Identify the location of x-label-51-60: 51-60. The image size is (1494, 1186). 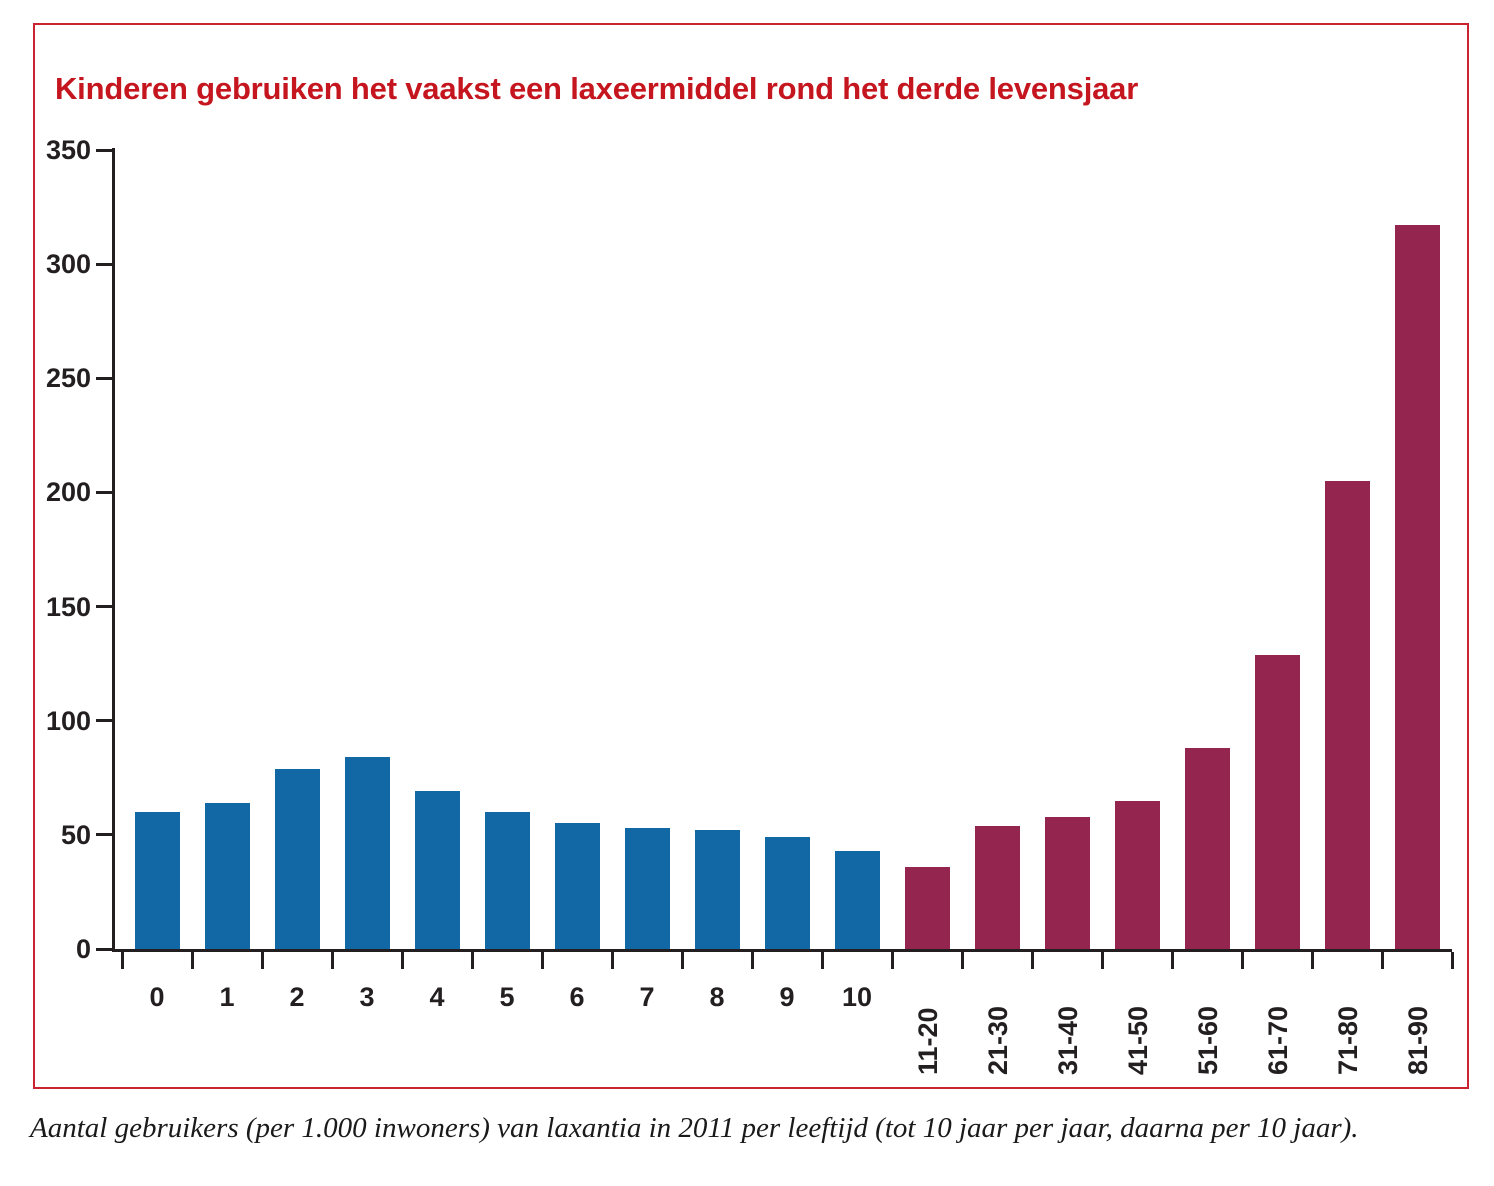
(1208, 1040).